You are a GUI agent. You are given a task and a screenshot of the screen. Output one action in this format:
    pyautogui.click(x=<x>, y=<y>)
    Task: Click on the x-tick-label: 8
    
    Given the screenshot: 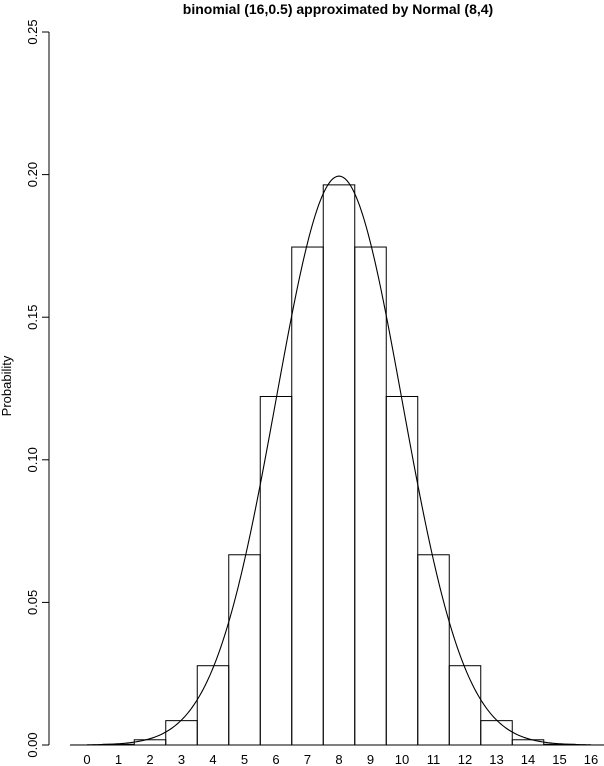 What is the action you would take?
    pyautogui.click(x=338, y=759)
    